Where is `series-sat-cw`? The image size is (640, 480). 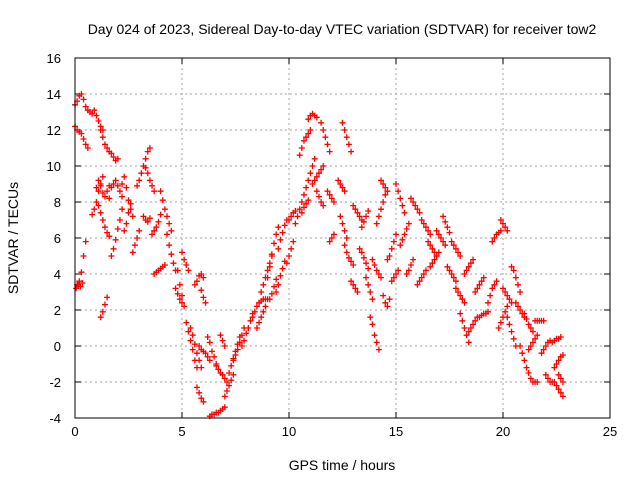
series-sat-cw is located at coordinates (524, 359).